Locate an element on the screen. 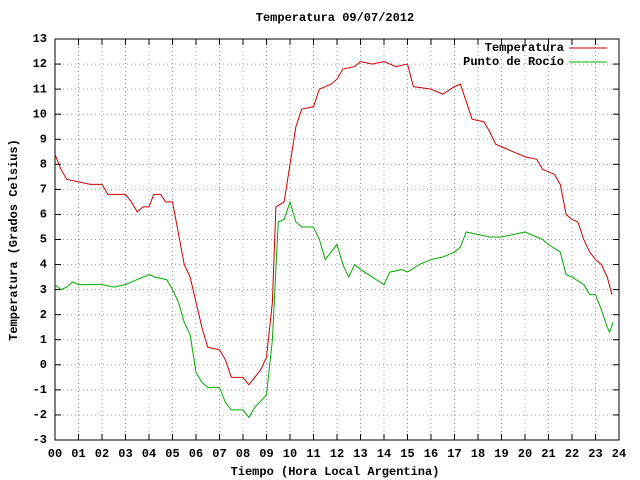 This screenshot has height=480, width=640. y-axis-label: Temperatura (Grados Celsius) is located at coordinates (14, 240).